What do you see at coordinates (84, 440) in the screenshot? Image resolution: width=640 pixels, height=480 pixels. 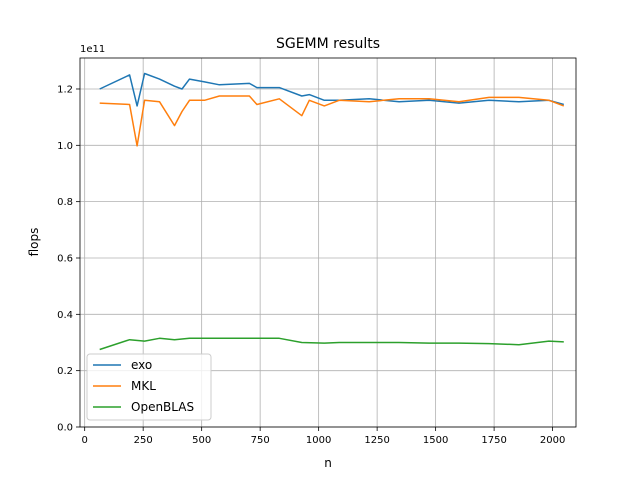 I see `x-tick-label: 0` at bounding box center [84, 440].